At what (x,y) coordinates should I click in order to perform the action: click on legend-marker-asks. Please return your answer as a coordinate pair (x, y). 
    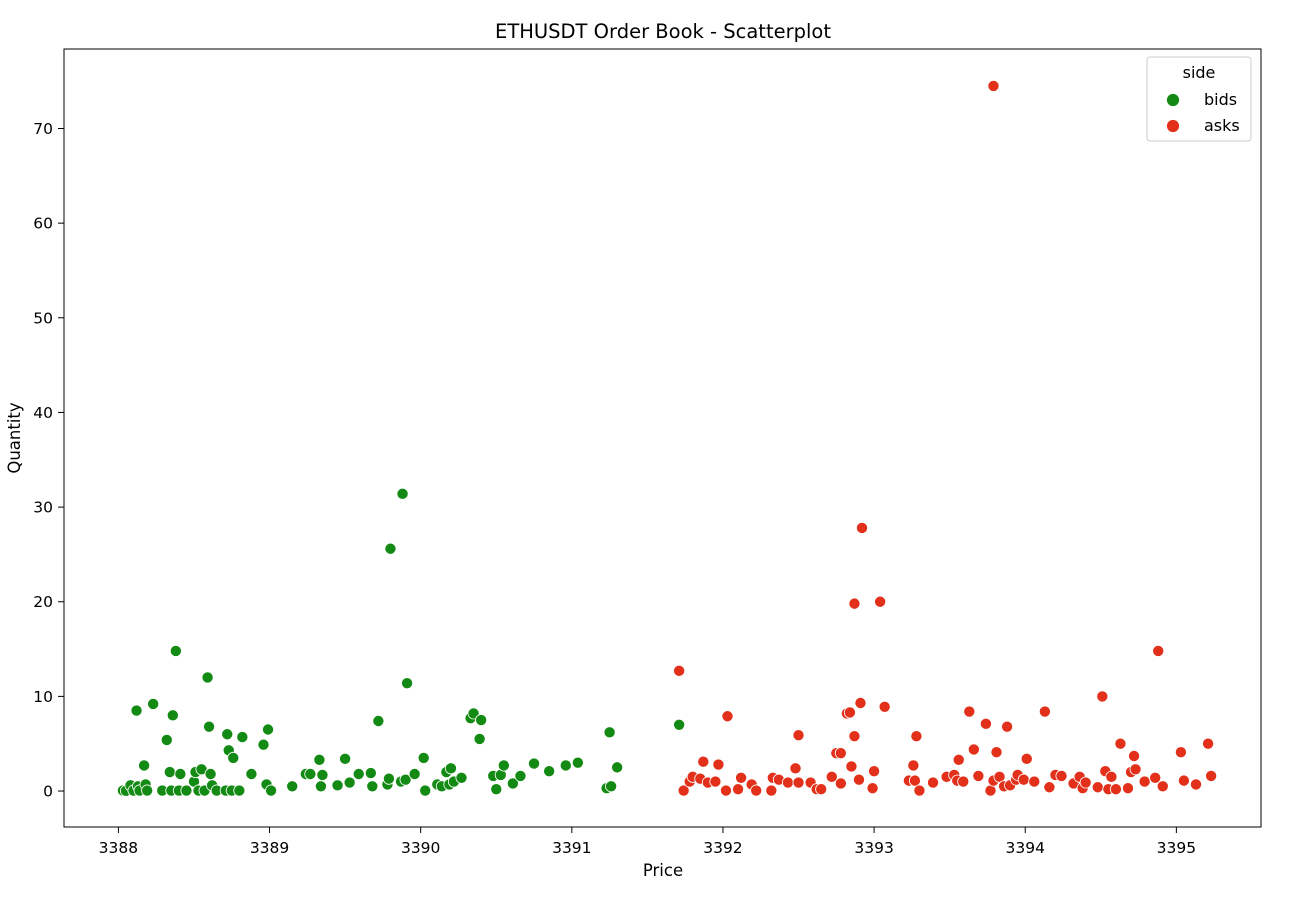
    Looking at the image, I should click on (1173, 126).